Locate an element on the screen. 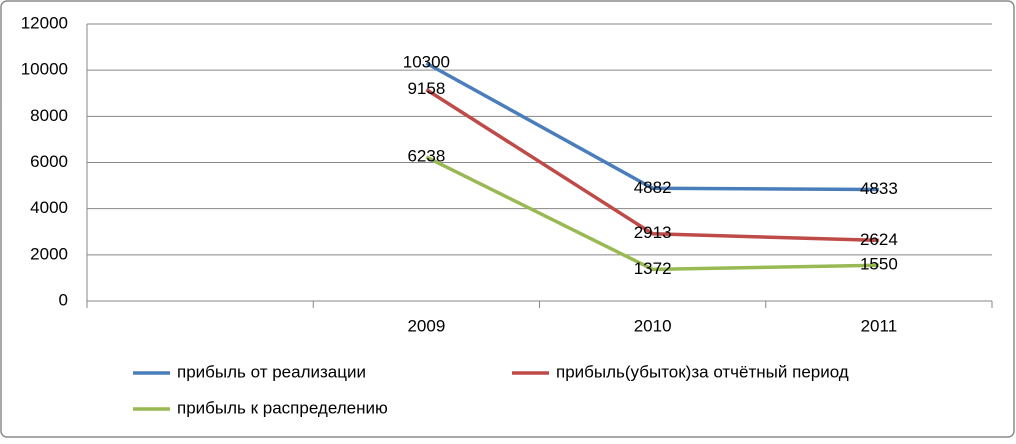 The image size is (1016, 444). x-tick-label: 2010 is located at coordinates (653, 325).